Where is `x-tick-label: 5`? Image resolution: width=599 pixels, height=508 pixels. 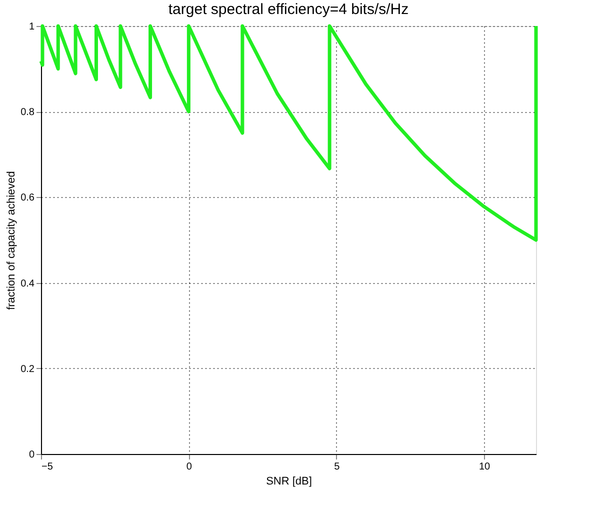
x-tick-label: 5 is located at coordinates (337, 467).